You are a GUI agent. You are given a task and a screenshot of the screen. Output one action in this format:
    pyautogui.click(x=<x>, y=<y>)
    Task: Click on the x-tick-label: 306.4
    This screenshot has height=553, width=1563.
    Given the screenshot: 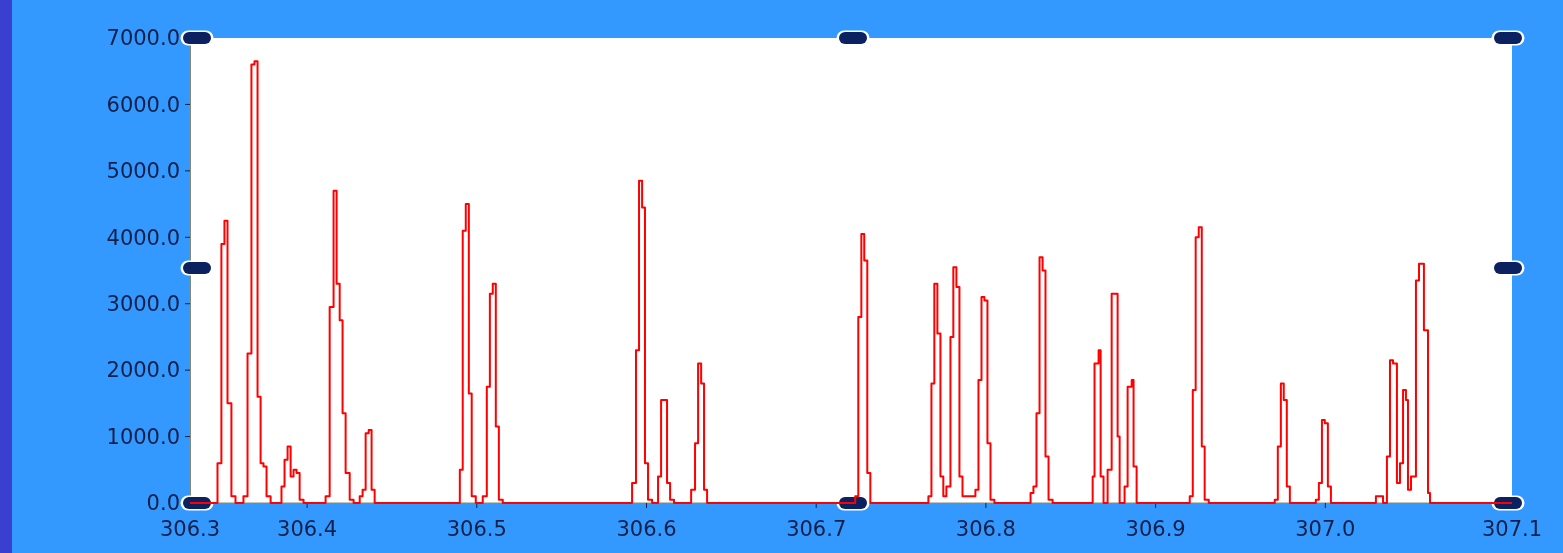 What is the action you would take?
    pyautogui.click(x=307, y=529)
    